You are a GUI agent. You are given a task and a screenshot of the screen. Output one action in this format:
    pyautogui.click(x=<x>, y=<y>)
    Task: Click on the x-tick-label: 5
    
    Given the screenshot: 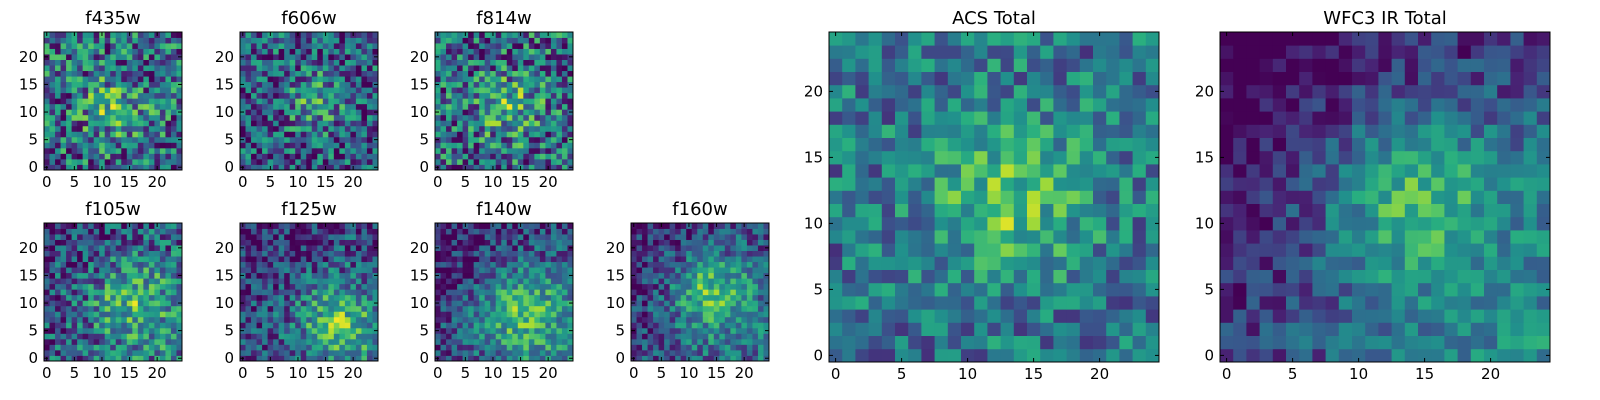 What is the action you would take?
    pyautogui.click(x=271, y=182)
    